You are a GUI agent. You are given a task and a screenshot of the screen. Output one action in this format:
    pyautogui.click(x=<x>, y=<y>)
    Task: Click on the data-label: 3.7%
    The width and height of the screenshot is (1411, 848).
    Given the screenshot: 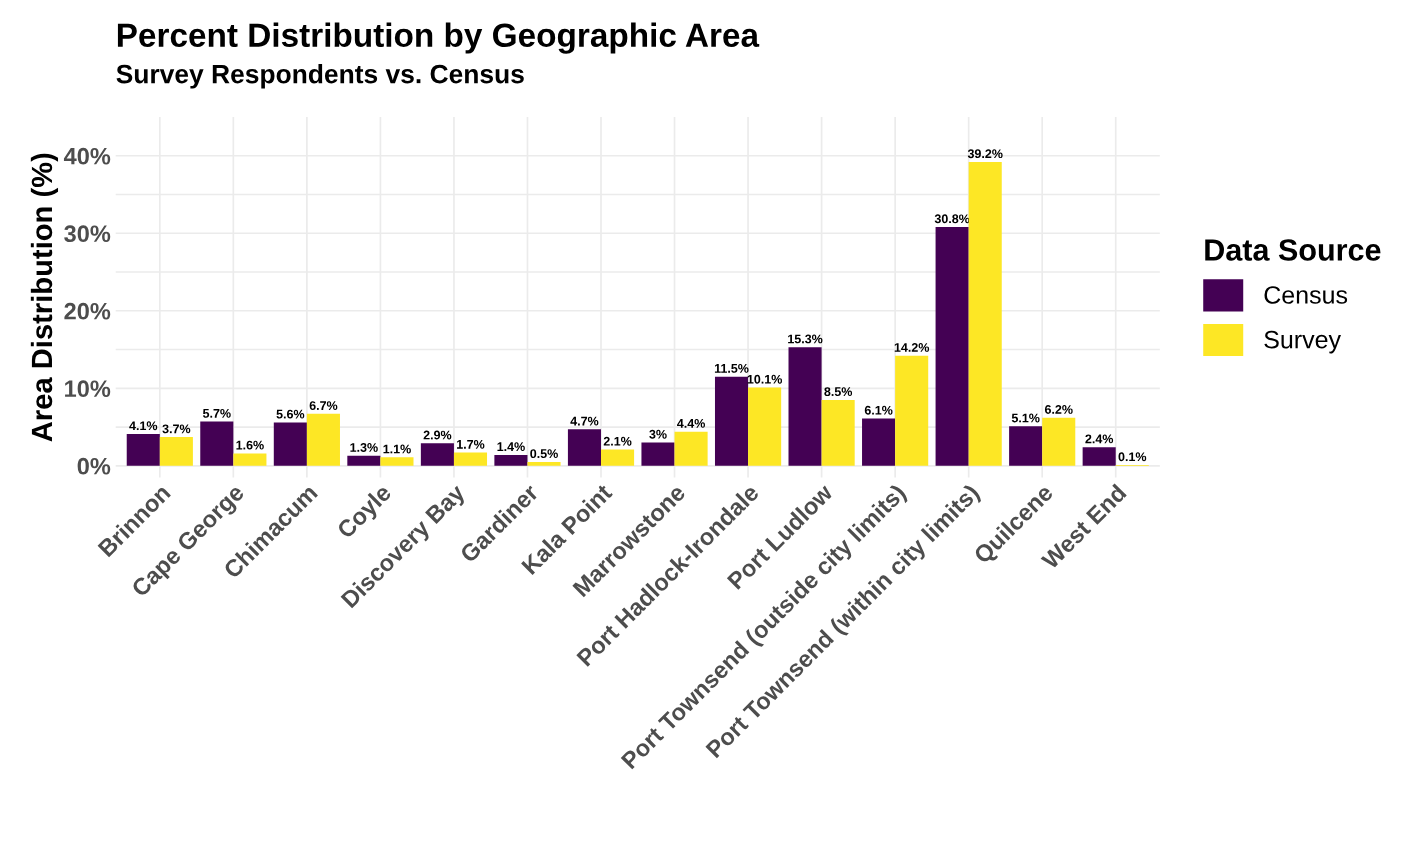 What is the action you would take?
    pyautogui.click(x=176, y=429)
    